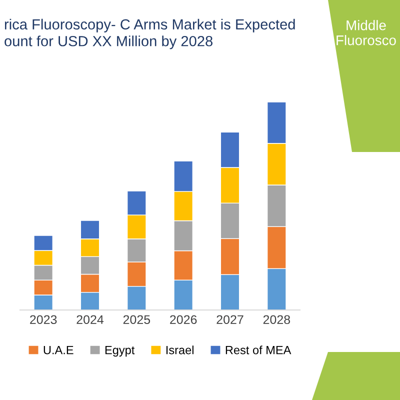 This screenshot has height=400, width=400. What do you see at coordinates (43, 319) in the screenshot?
I see `x-tick-label: 2023` at bounding box center [43, 319].